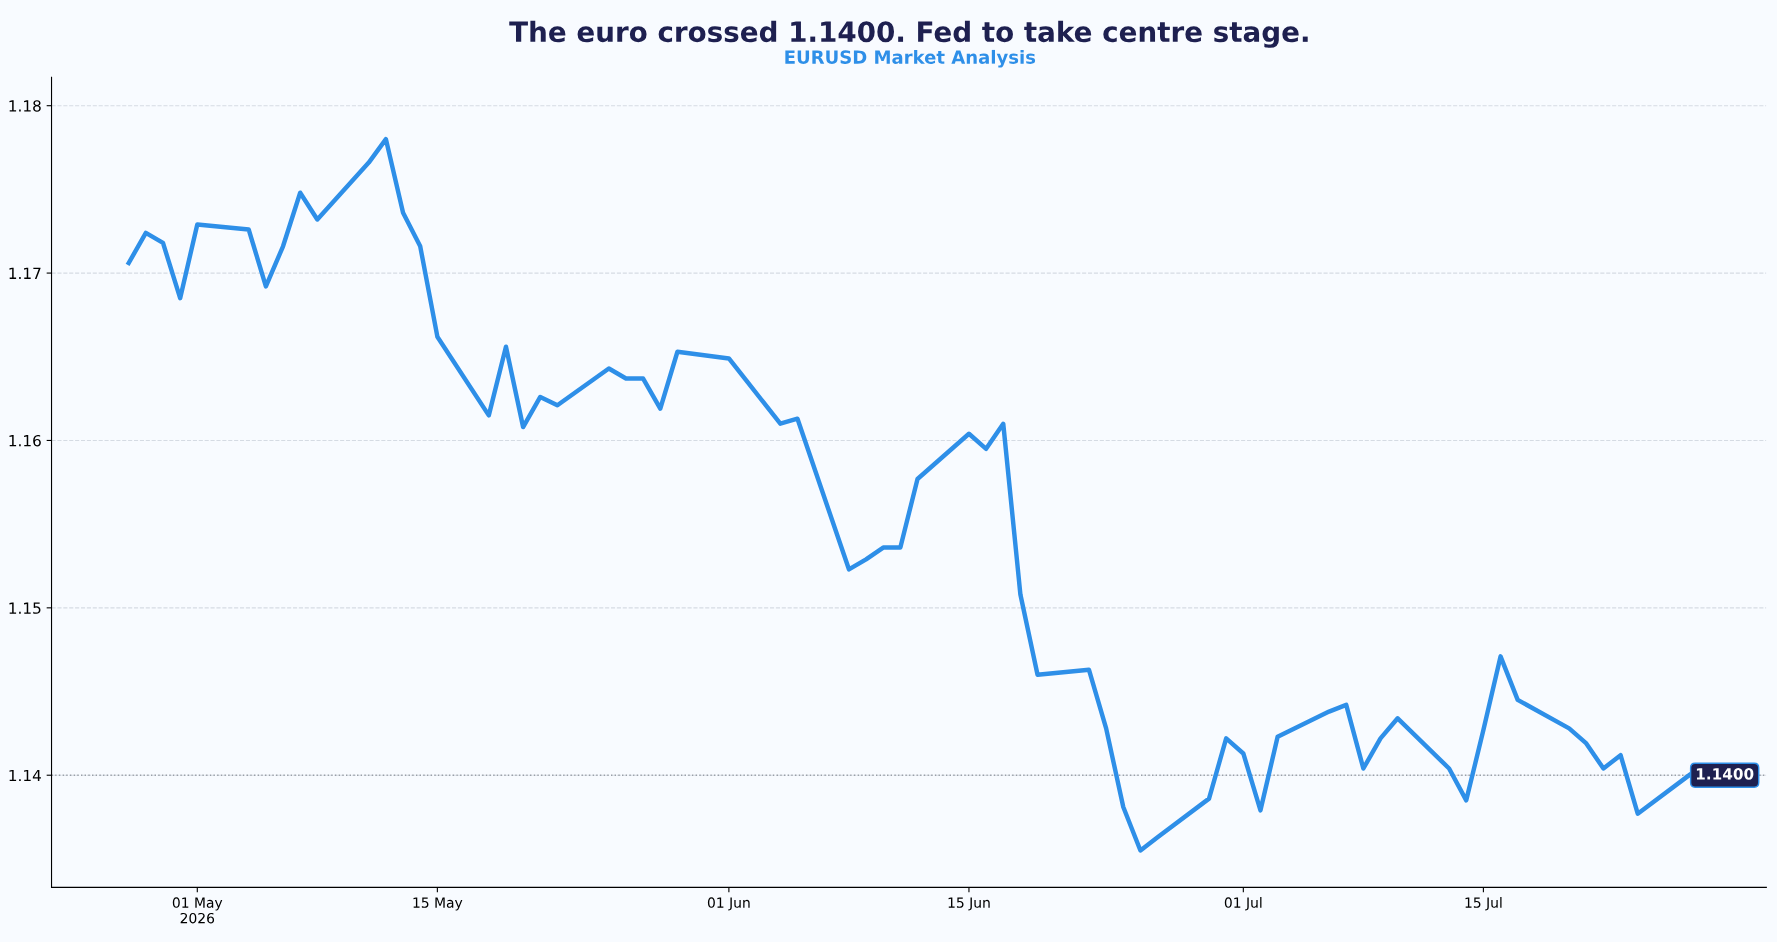 This screenshot has height=942, width=1777. I want to click on x-tick-label: 01 Jun, so click(728, 904).